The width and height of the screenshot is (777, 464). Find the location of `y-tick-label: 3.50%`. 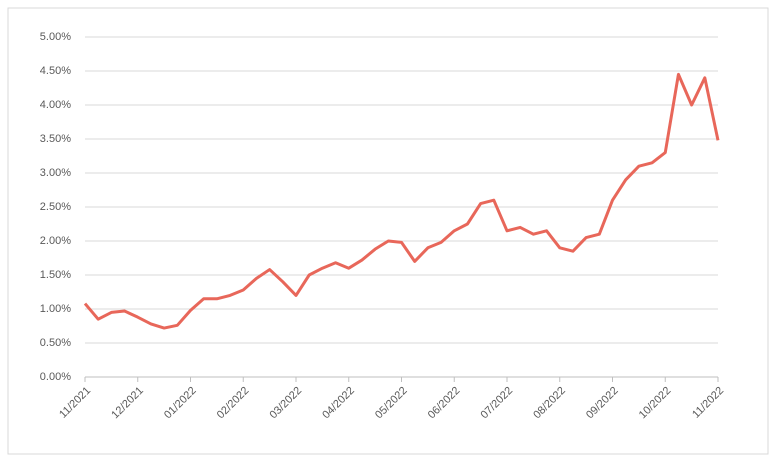

y-tick-label: 3.50% is located at coordinates (55, 139).